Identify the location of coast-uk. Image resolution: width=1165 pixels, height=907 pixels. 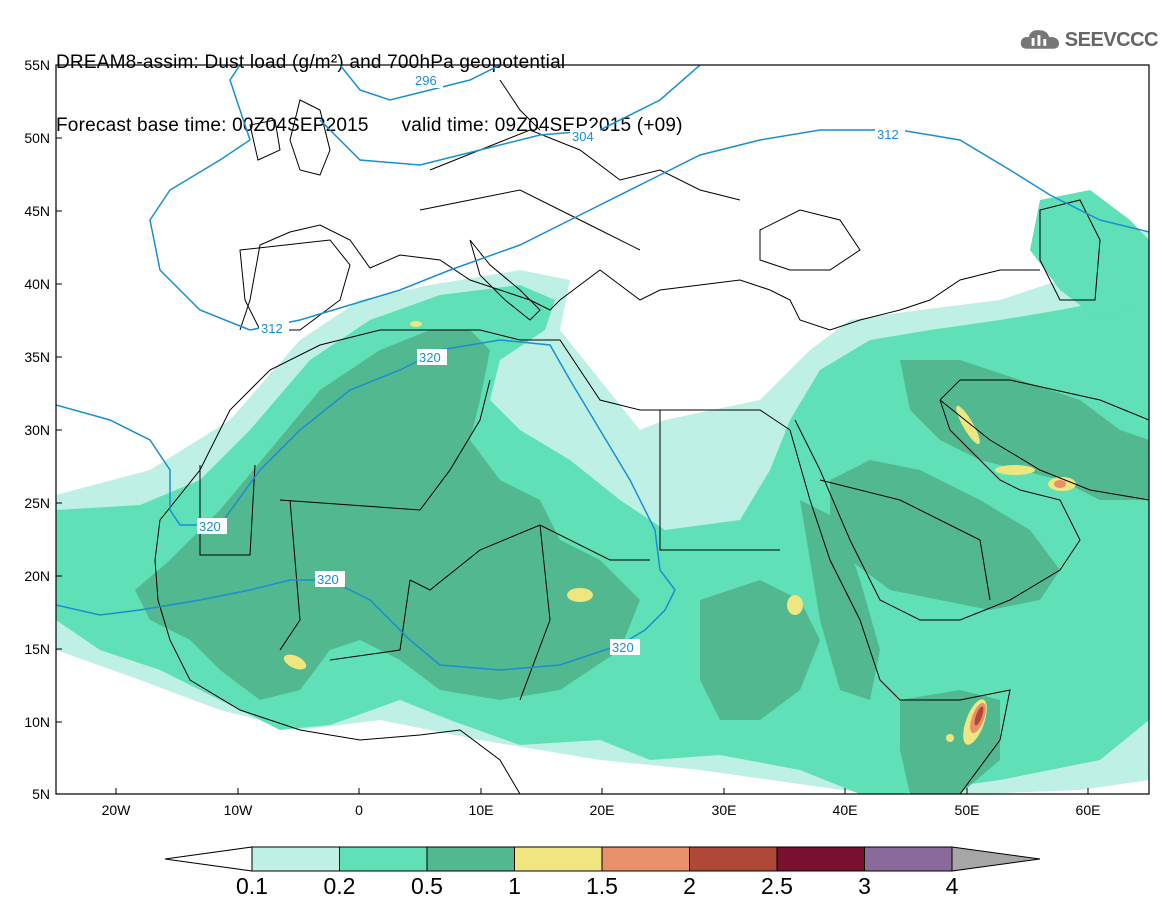
(310, 137).